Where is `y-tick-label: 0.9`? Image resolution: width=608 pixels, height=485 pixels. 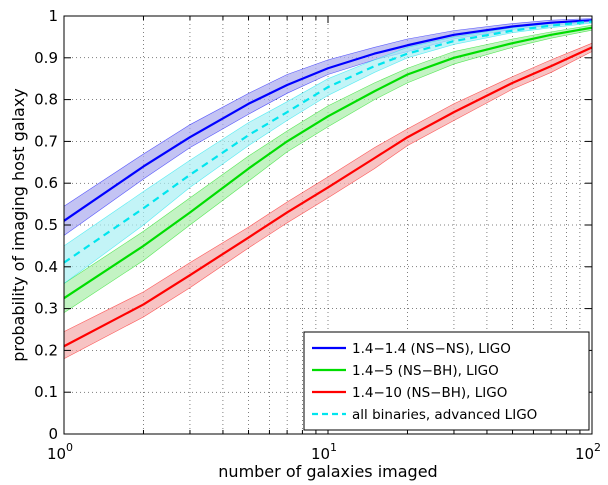
y-tick-label: 0.9 is located at coordinates (46, 58).